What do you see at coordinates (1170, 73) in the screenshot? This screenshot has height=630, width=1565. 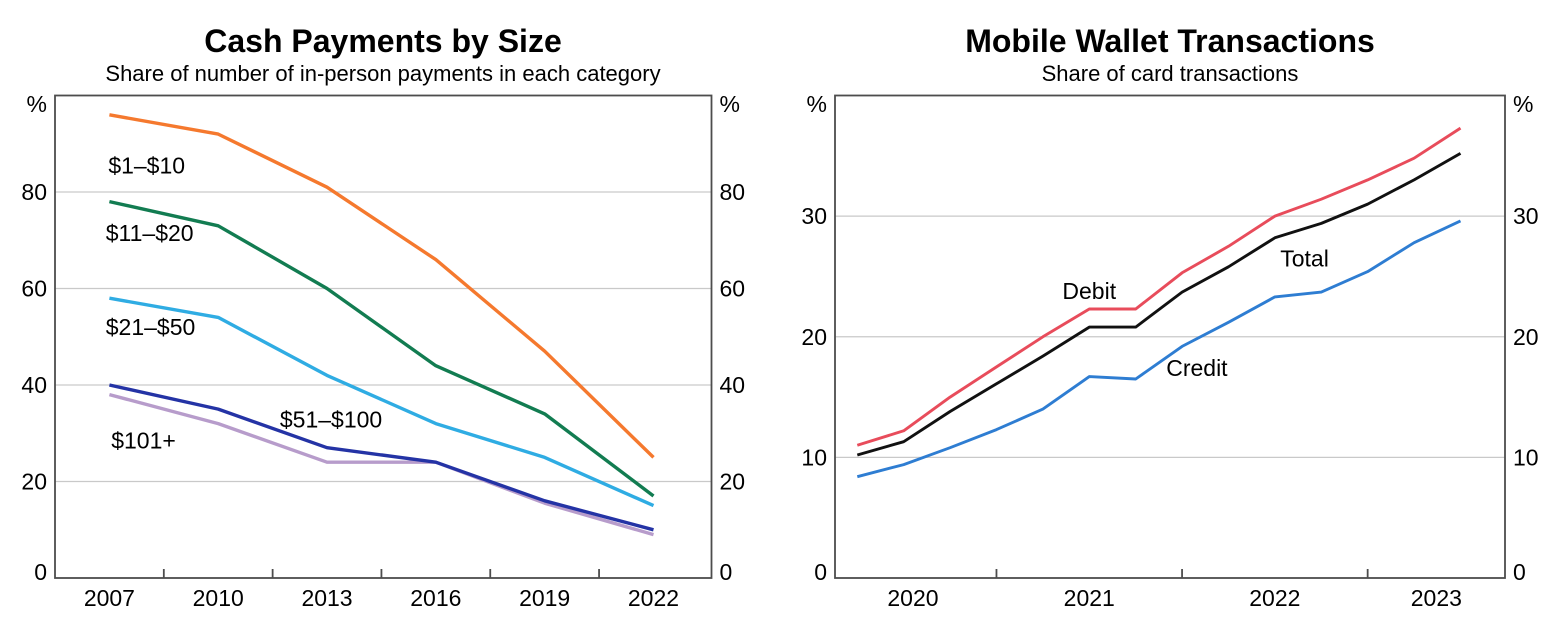 I see `chart-subtitle: Share of card transactions` at bounding box center [1170, 73].